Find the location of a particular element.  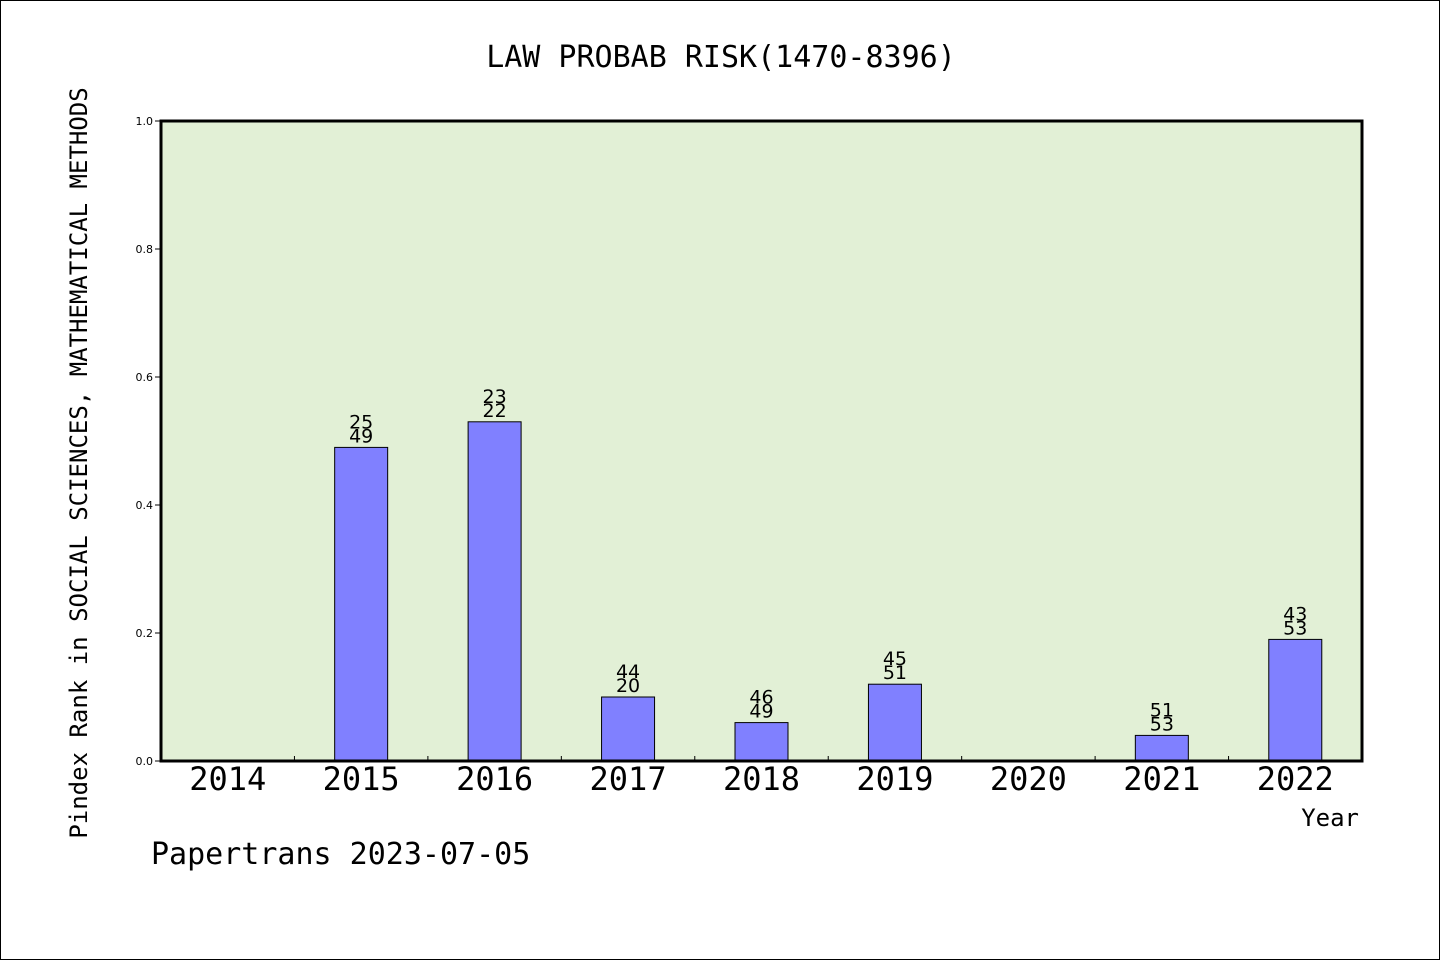

x-tick-label: 2020 is located at coordinates (1028, 779).